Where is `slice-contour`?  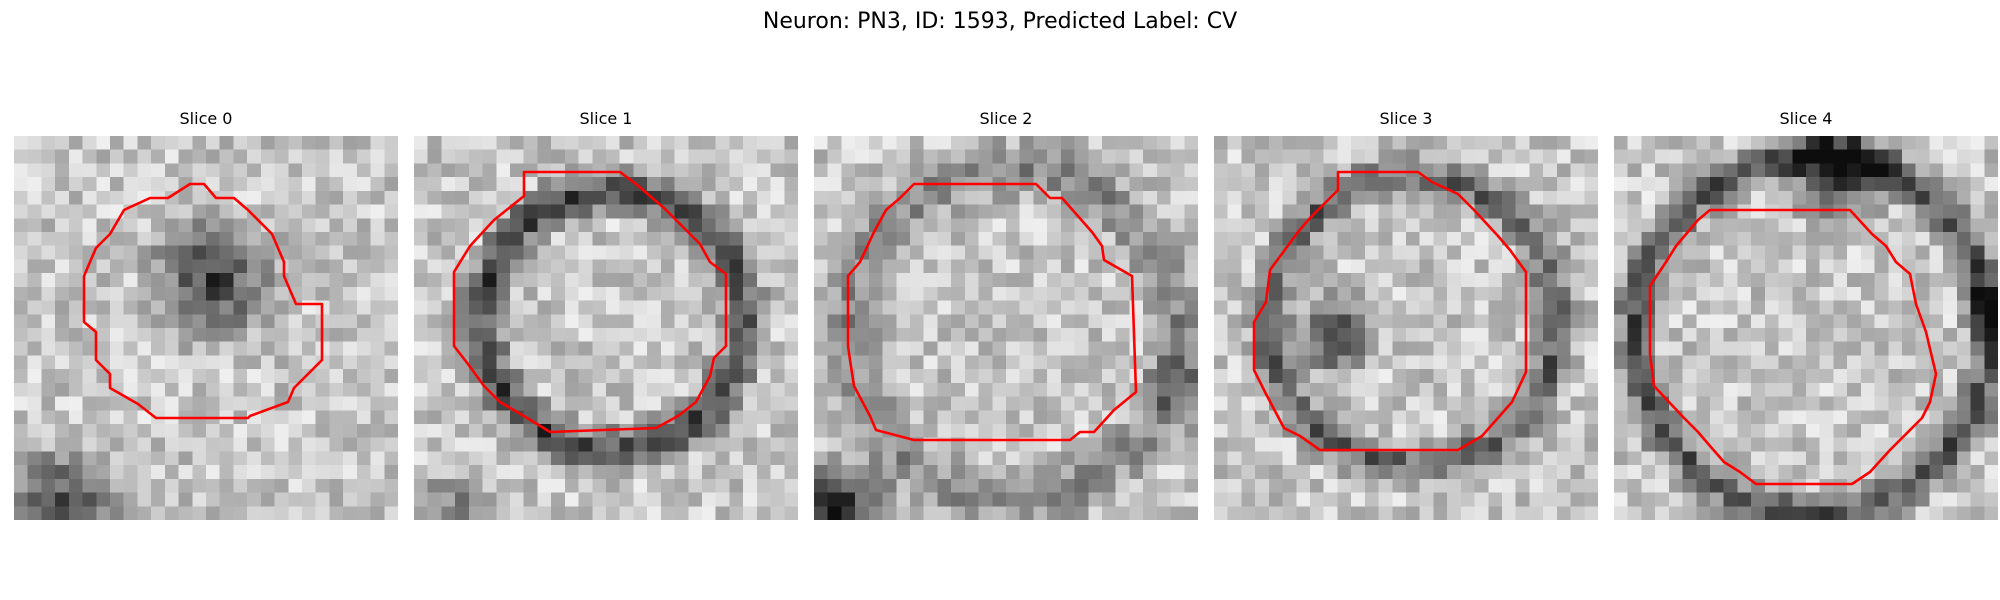 slice-contour is located at coordinates (203, 301).